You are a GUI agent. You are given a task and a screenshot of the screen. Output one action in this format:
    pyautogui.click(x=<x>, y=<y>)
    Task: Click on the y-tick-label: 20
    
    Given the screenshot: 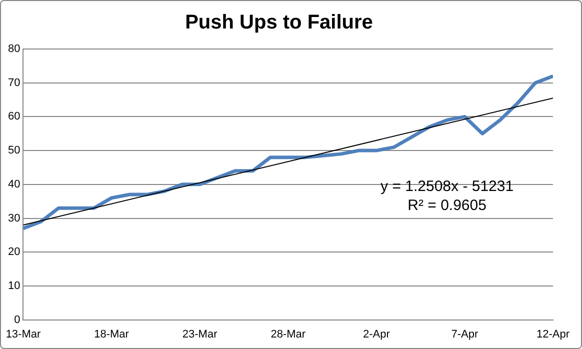 What is the action you would take?
    pyautogui.click(x=14, y=252)
    